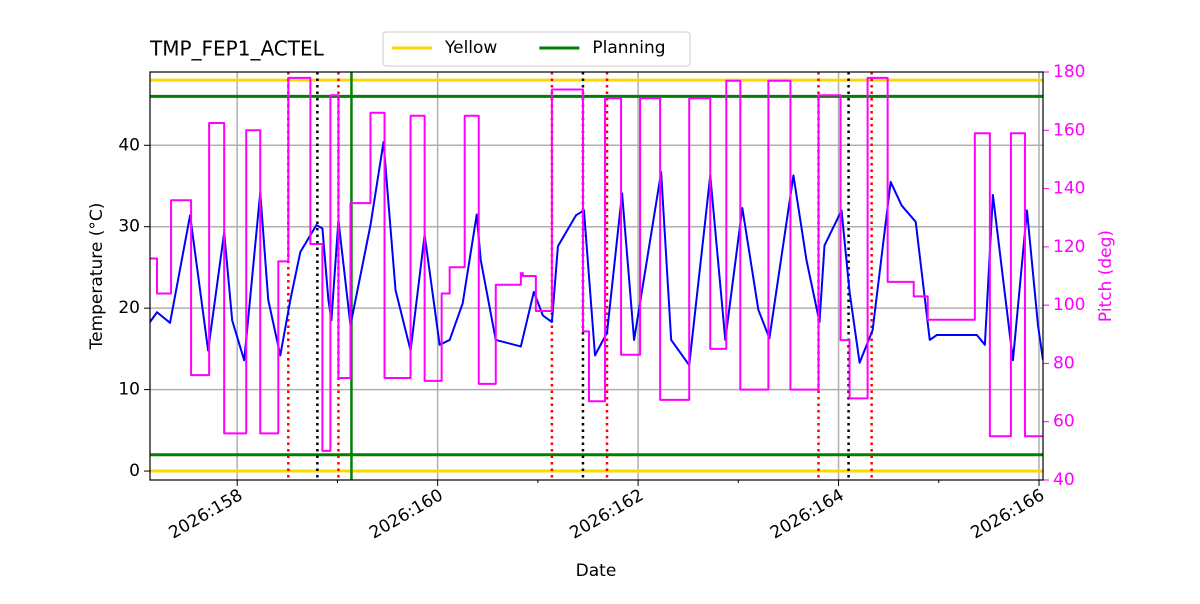  What do you see at coordinates (129, 390) in the screenshot?
I see `y-tick-label: 10` at bounding box center [129, 390].